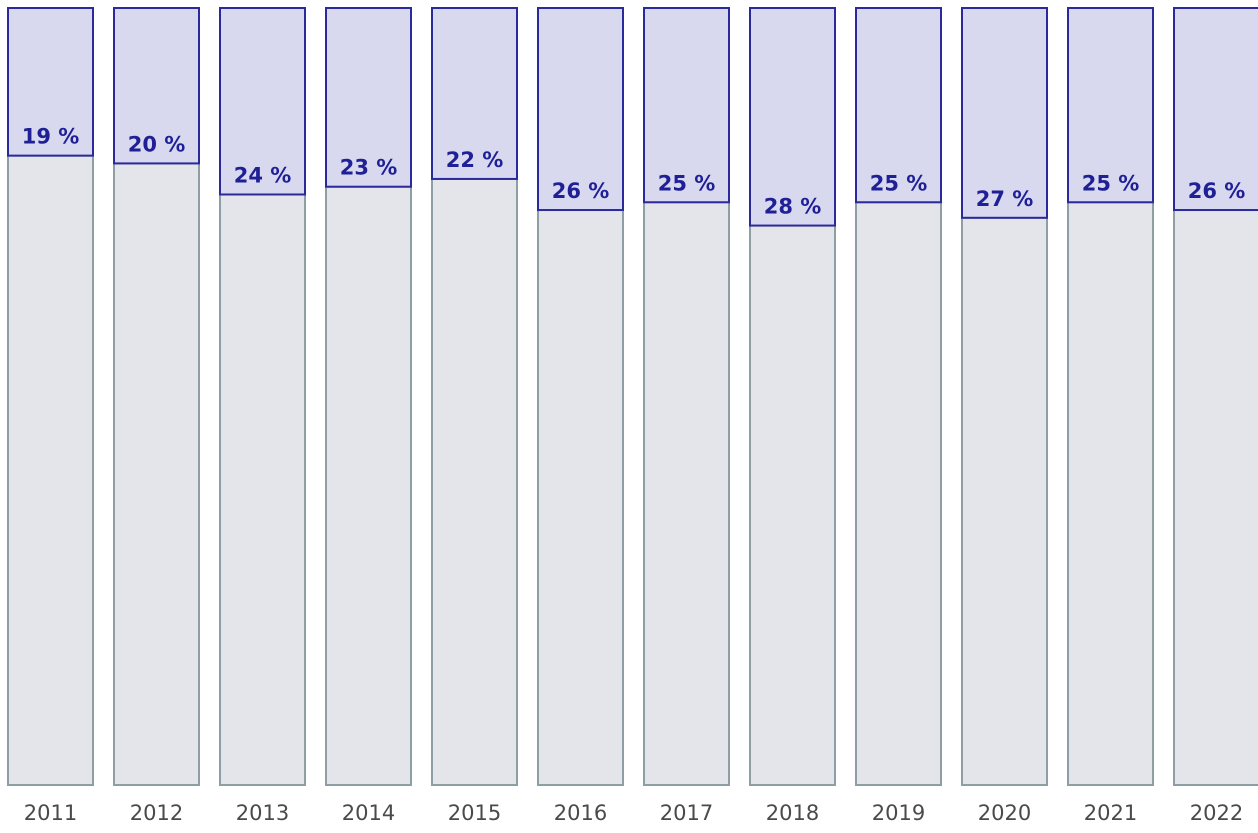 The image size is (1258, 833). I want to click on value-label: 19 %, so click(51, 137).